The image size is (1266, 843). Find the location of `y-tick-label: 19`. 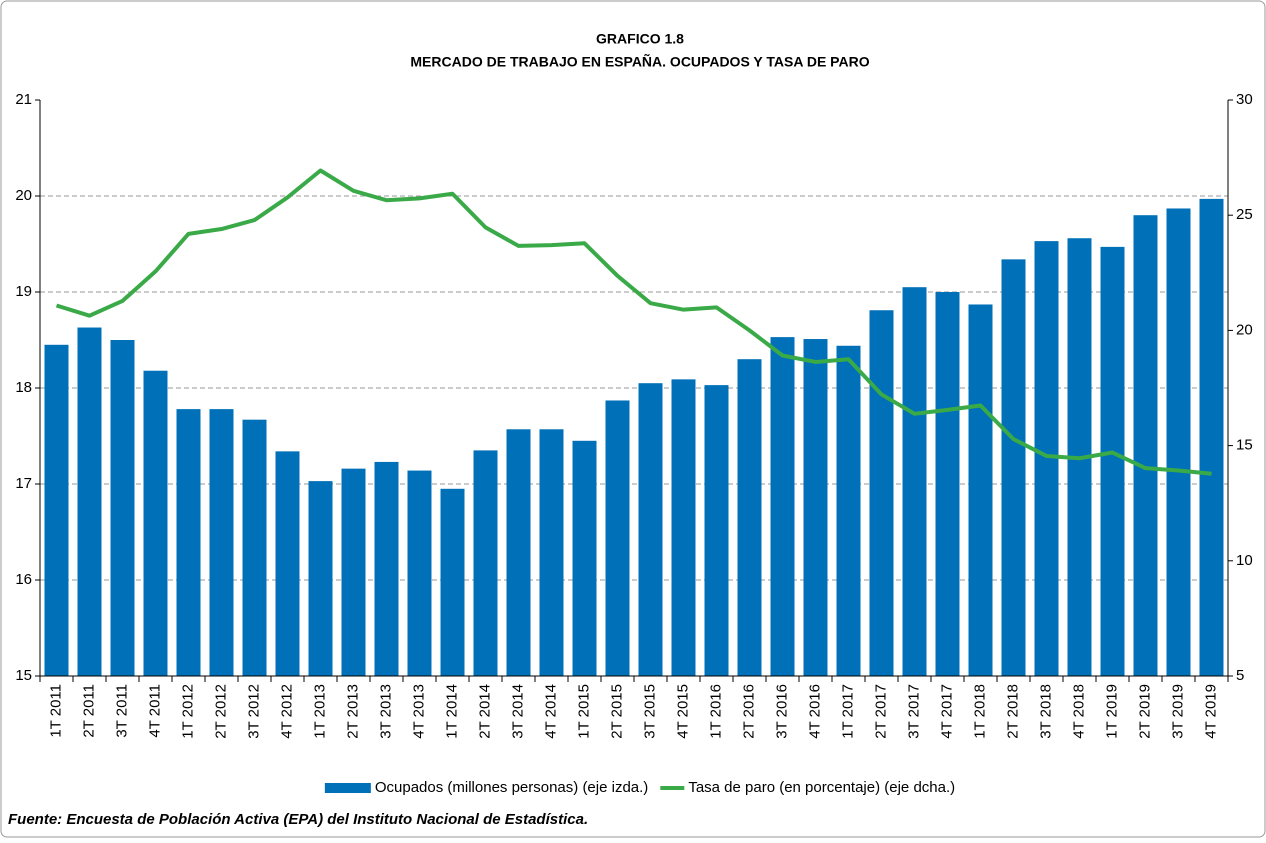

y-tick-label: 19 is located at coordinates (23, 291).